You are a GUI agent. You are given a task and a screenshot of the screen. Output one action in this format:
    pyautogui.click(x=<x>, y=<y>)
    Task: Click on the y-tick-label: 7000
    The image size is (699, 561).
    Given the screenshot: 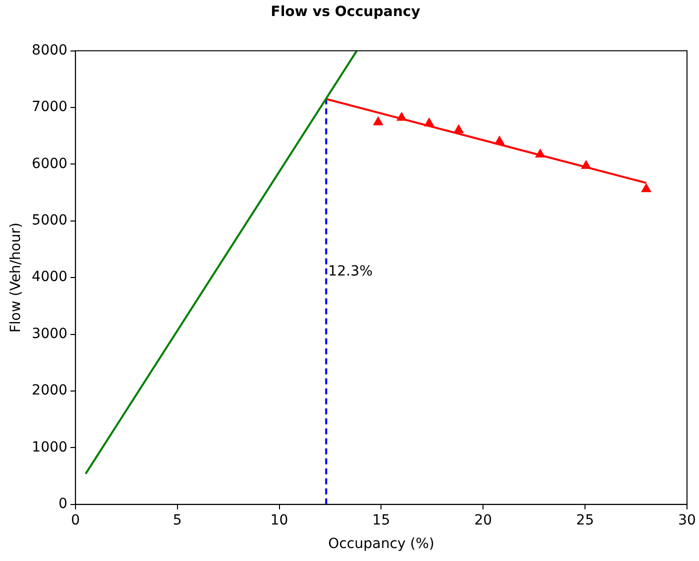 What is the action you would take?
    pyautogui.click(x=50, y=107)
    